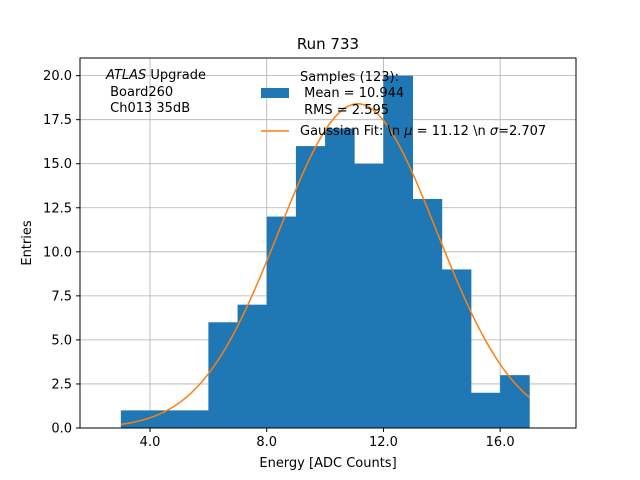  I want to click on x-tick-label: 12.0, so click(383, 442).